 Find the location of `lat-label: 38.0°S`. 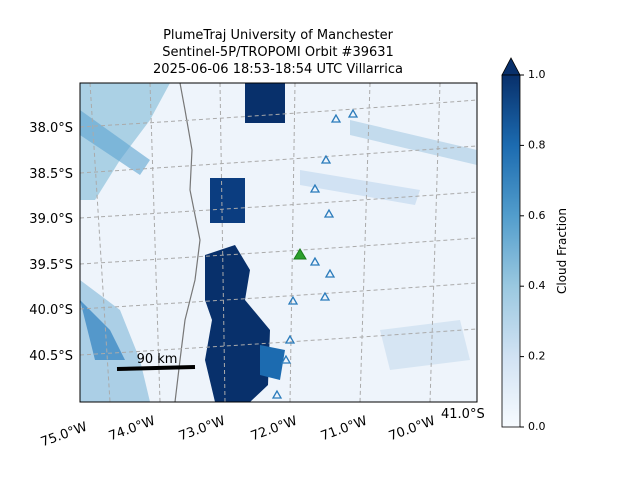

lat-label: 38.0°S is located at coordinates (51, 128).